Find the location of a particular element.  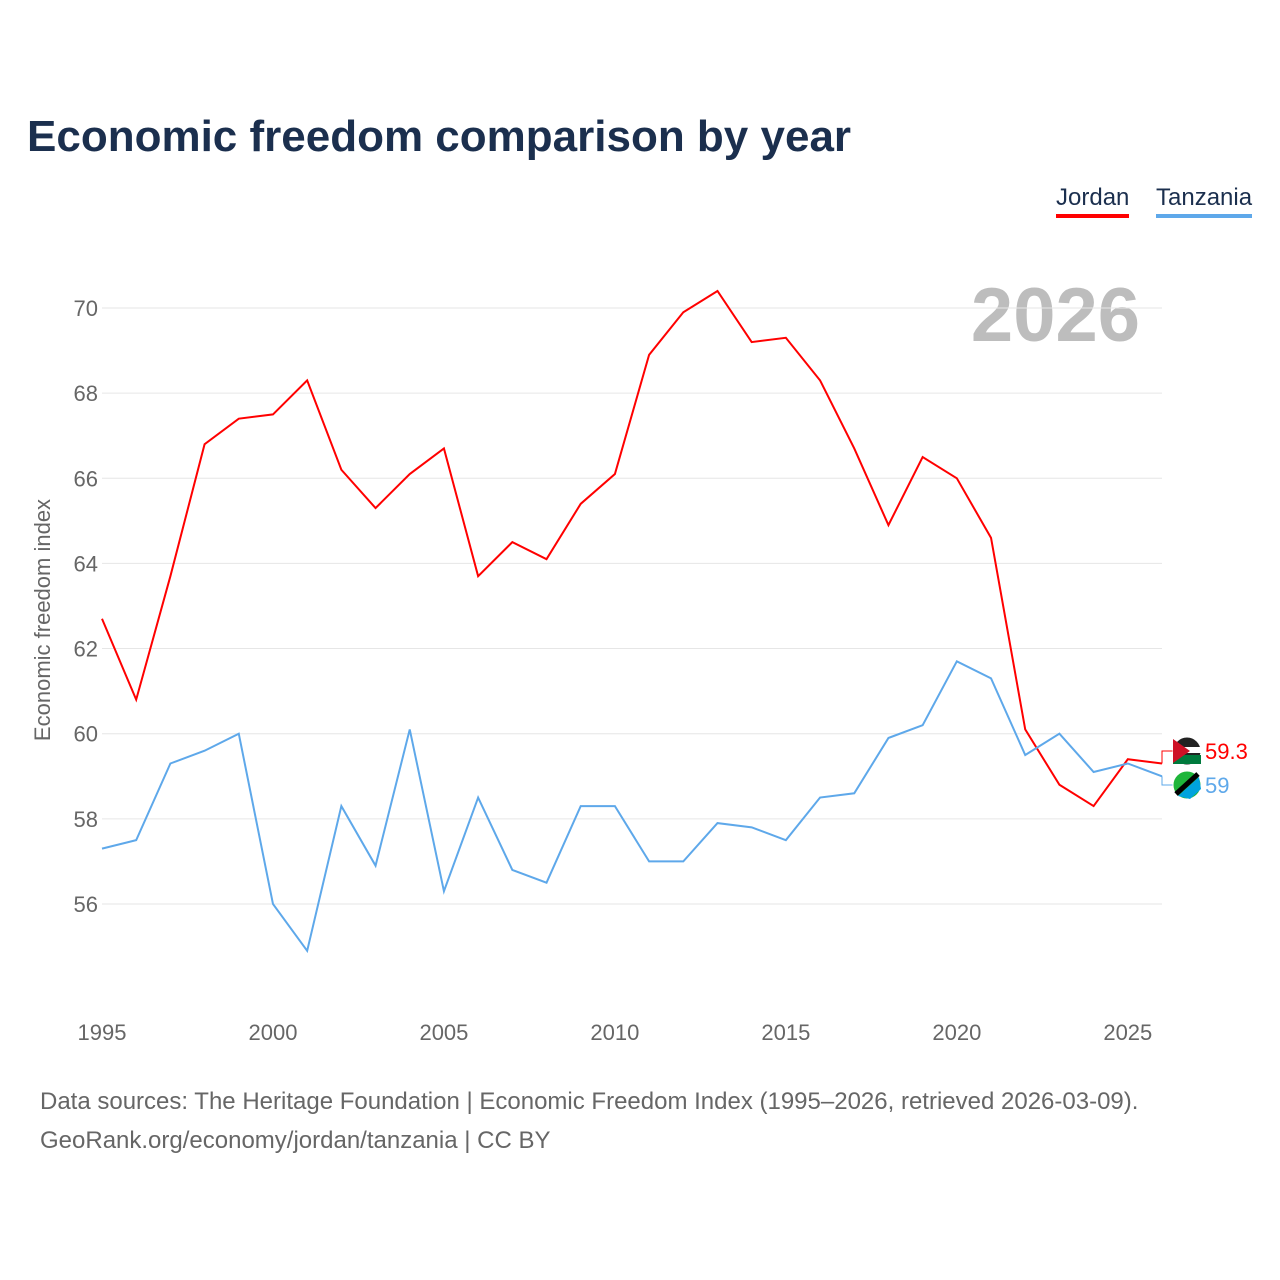

end-value-label: 59.3 is located at coordinates (1226, 751).